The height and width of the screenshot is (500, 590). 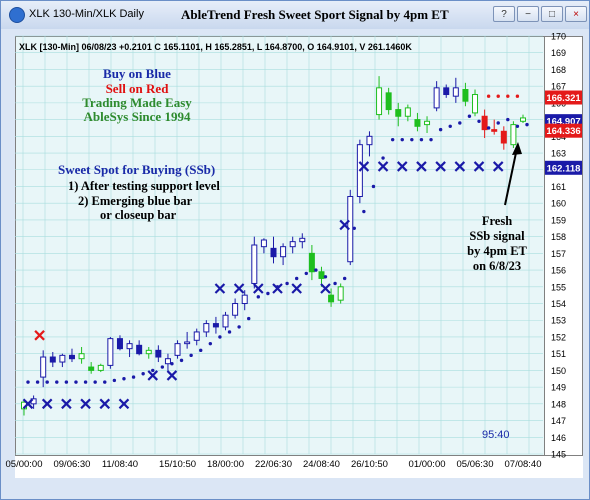 I want to click on maximize-button: □, so click(x=552, y=14).